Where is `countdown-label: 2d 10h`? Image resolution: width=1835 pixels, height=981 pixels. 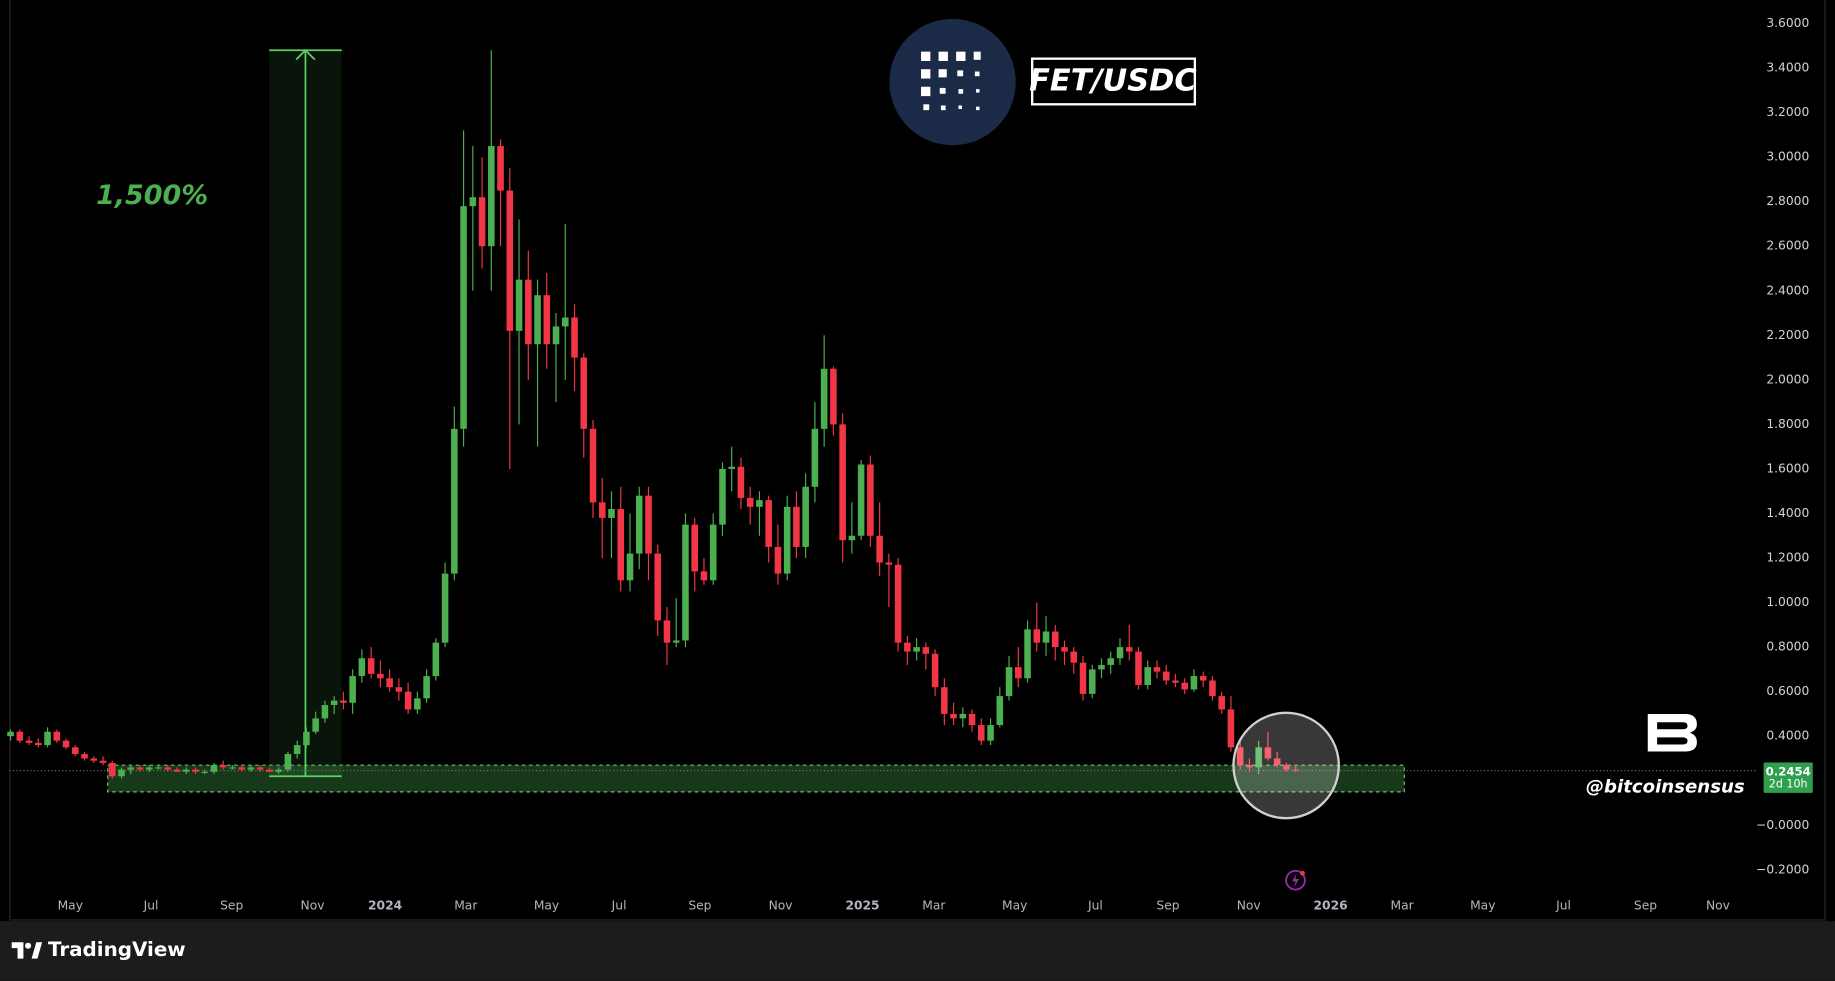
countdown-label: 2d 10h is located at coordinates (1788, 784).